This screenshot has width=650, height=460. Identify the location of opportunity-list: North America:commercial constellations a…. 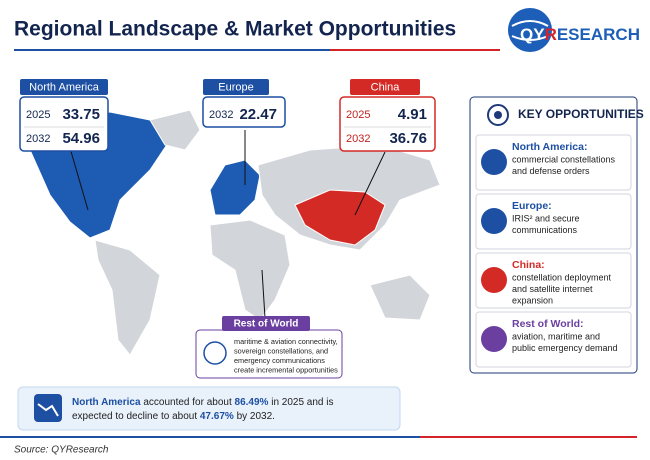
(553, 251).